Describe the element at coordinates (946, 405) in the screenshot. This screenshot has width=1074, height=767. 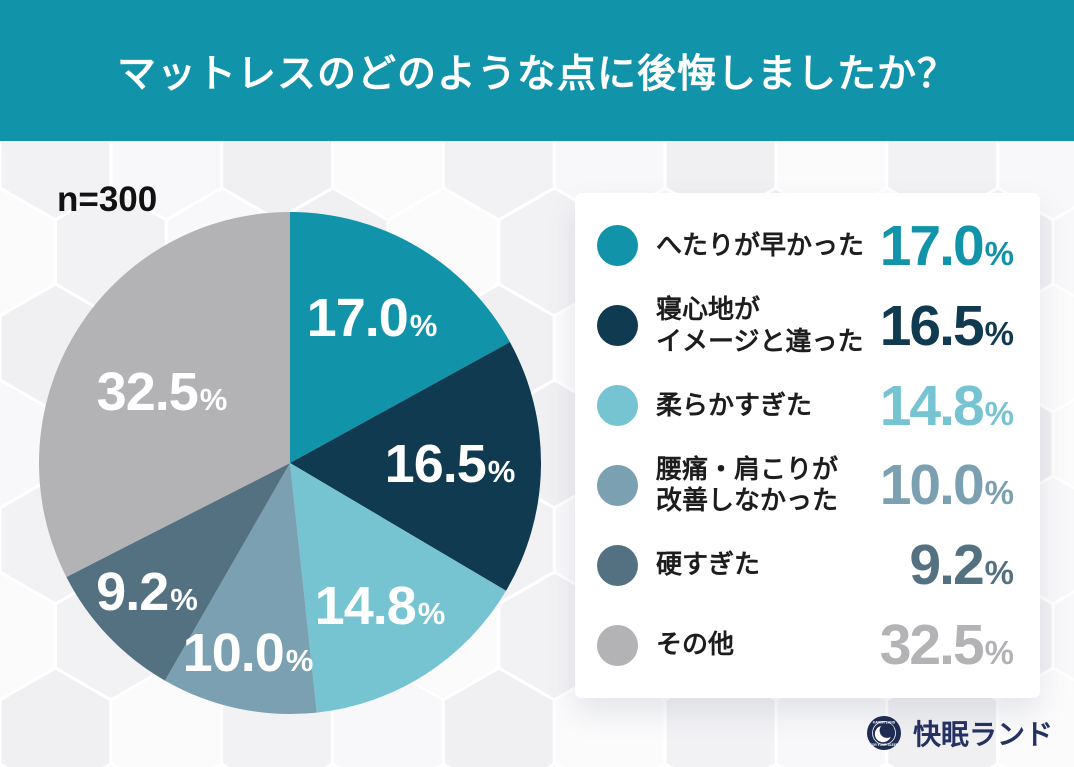
I see `legend-item-value: 14.8%` at that location.